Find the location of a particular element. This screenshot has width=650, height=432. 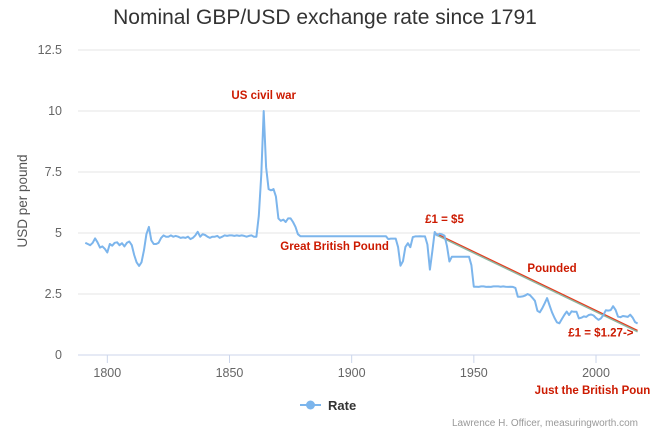

x-tick-label: 1850 is located at coordinates (230, 373).